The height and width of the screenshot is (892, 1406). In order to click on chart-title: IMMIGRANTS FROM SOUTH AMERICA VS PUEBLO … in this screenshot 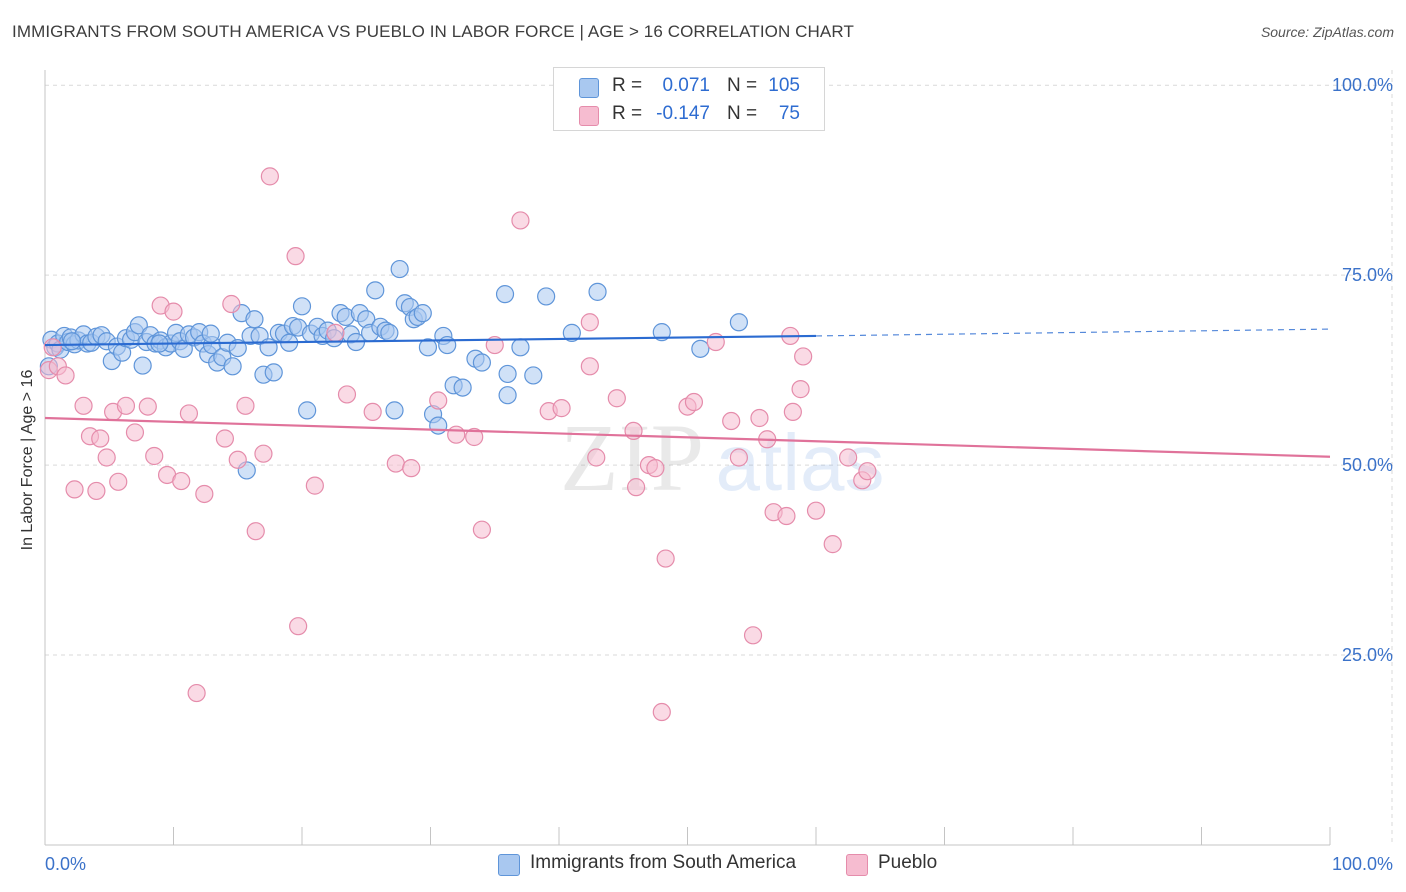, I will do `click(433, 31)`.